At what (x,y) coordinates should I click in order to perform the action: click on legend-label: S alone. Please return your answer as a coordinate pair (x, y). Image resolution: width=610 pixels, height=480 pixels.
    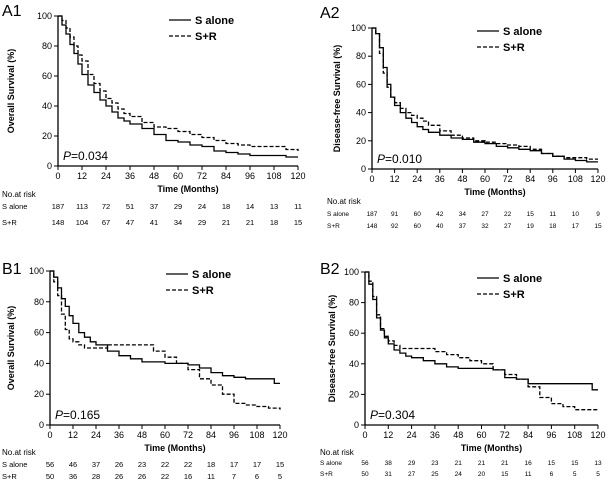
    Looking at the image, I should click on (211, 275).